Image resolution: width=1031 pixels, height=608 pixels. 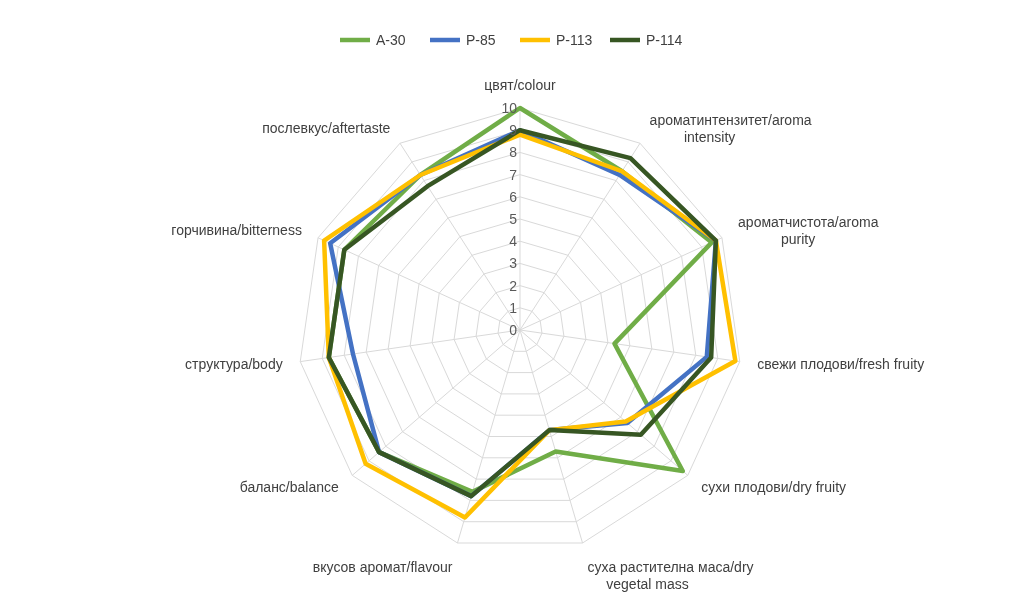 What do you see at coordinates (513, 330) in the screenshot?
I see `y-tick-label: 0` at bounding box center [513, 330].